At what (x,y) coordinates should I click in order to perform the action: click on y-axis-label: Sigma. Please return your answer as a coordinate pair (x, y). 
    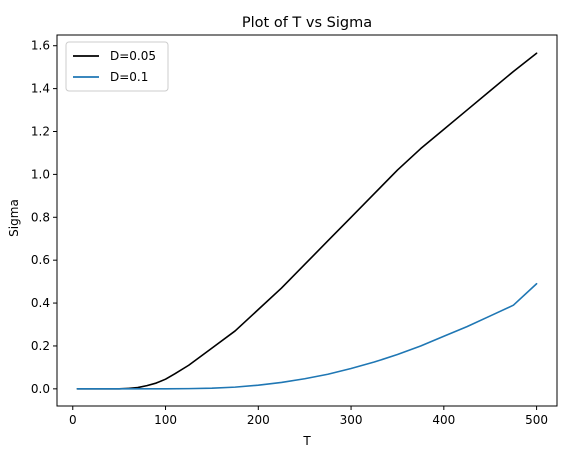
    Looking at the image, I should click on (14, 218).